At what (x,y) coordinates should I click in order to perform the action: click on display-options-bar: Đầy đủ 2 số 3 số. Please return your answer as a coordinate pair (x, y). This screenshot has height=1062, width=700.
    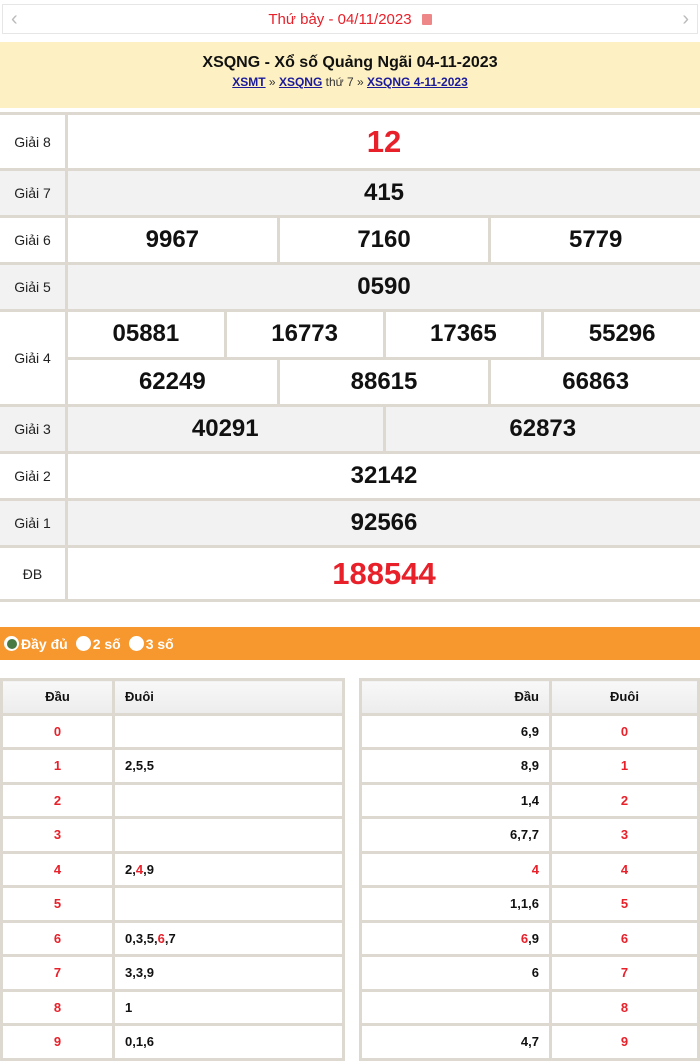
    Looking at the image, I should click on (350, 643).